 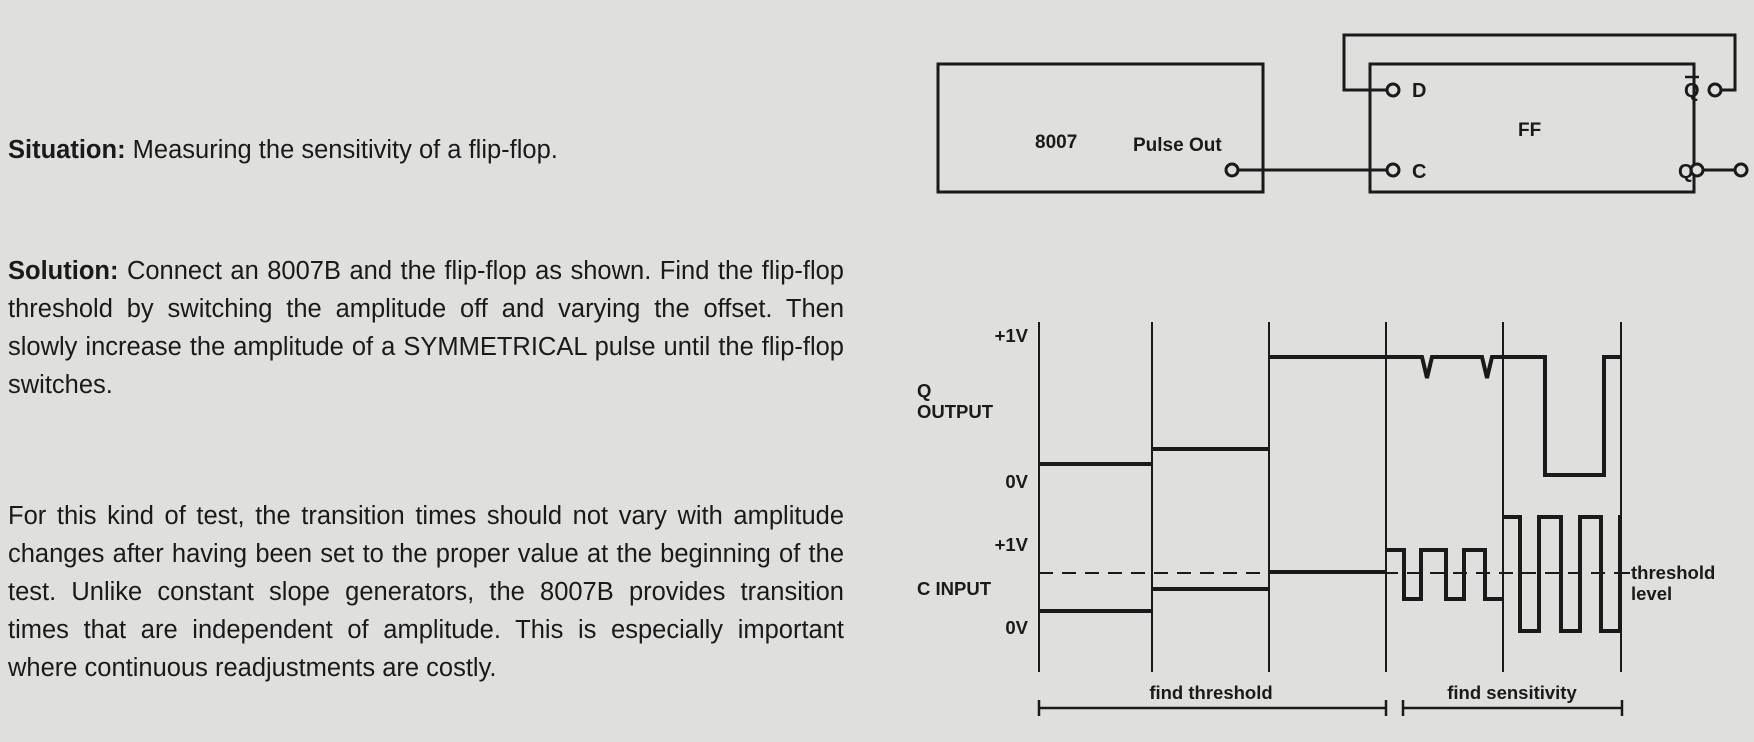 What do you see at coordinates (1012, 544) in the screenshot?
I see `c-plus-label: +1V` at bounding box center [1012, 544].